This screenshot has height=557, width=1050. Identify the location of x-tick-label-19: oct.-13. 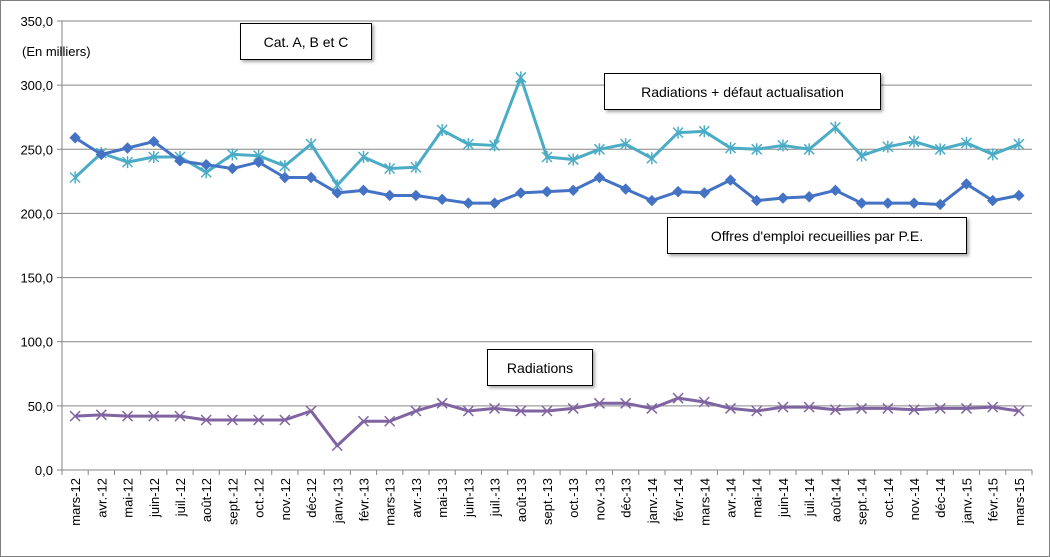
(573, 498).